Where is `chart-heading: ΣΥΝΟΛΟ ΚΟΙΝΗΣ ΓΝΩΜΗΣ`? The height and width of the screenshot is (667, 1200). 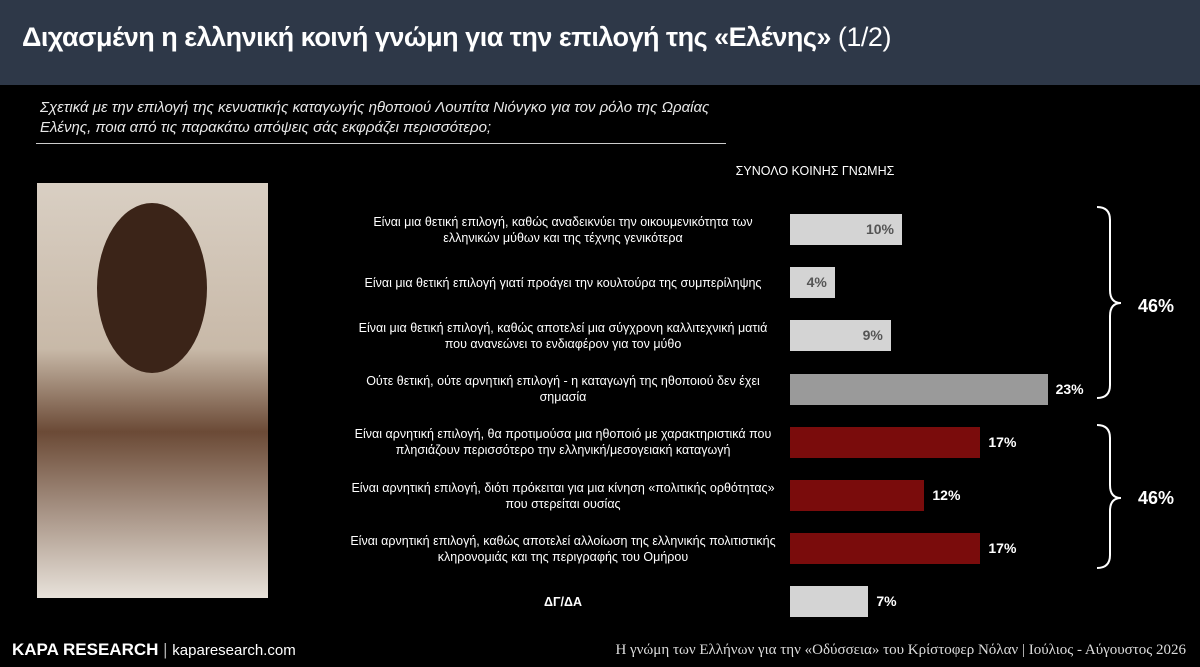
chart-heading: ΣΥΝΟΛΟ ΚΟΙΝΗΣ ΓΝΩΜΗΣ is located at coordinates (815, 171).